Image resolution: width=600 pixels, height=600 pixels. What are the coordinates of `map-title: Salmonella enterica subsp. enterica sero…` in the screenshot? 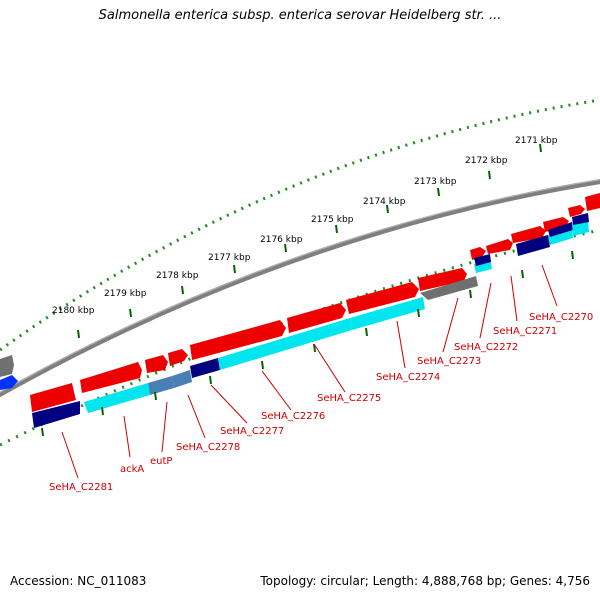 It's located at (300, 15).